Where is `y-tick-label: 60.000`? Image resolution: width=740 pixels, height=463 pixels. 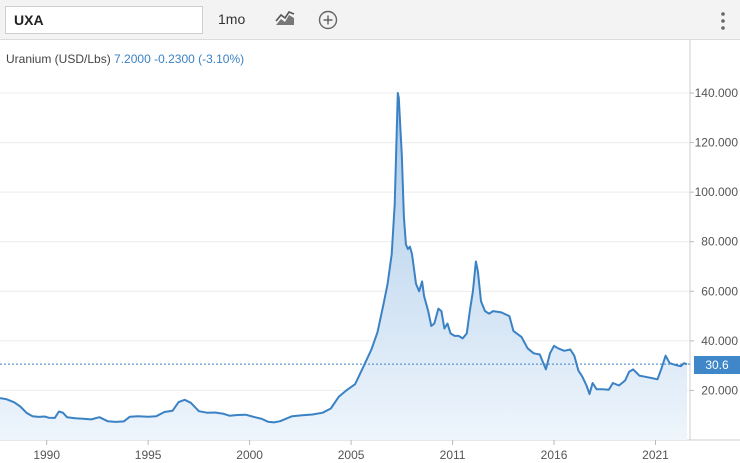 y-tick-label: 60.000 is located at coordinates (719, 291).